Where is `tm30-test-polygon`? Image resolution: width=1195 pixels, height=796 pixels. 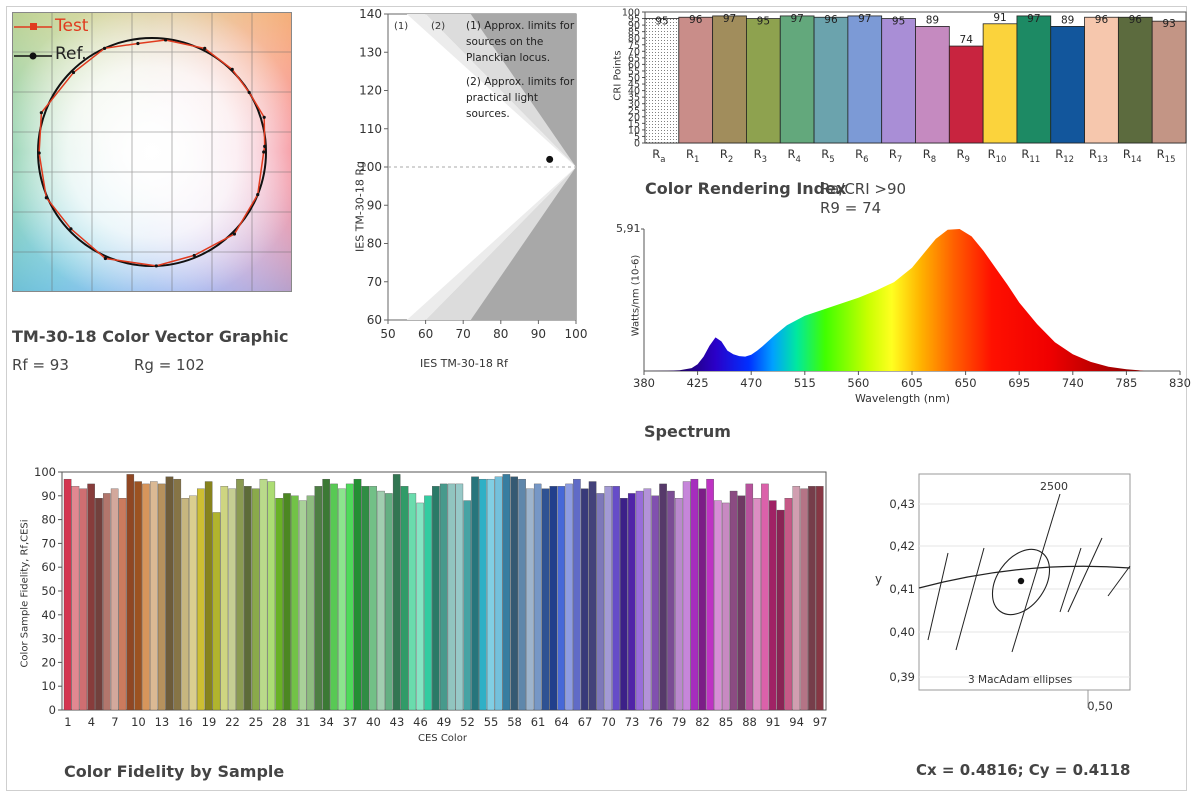 tm30-test-polygon is located at coordinates (152, 153).